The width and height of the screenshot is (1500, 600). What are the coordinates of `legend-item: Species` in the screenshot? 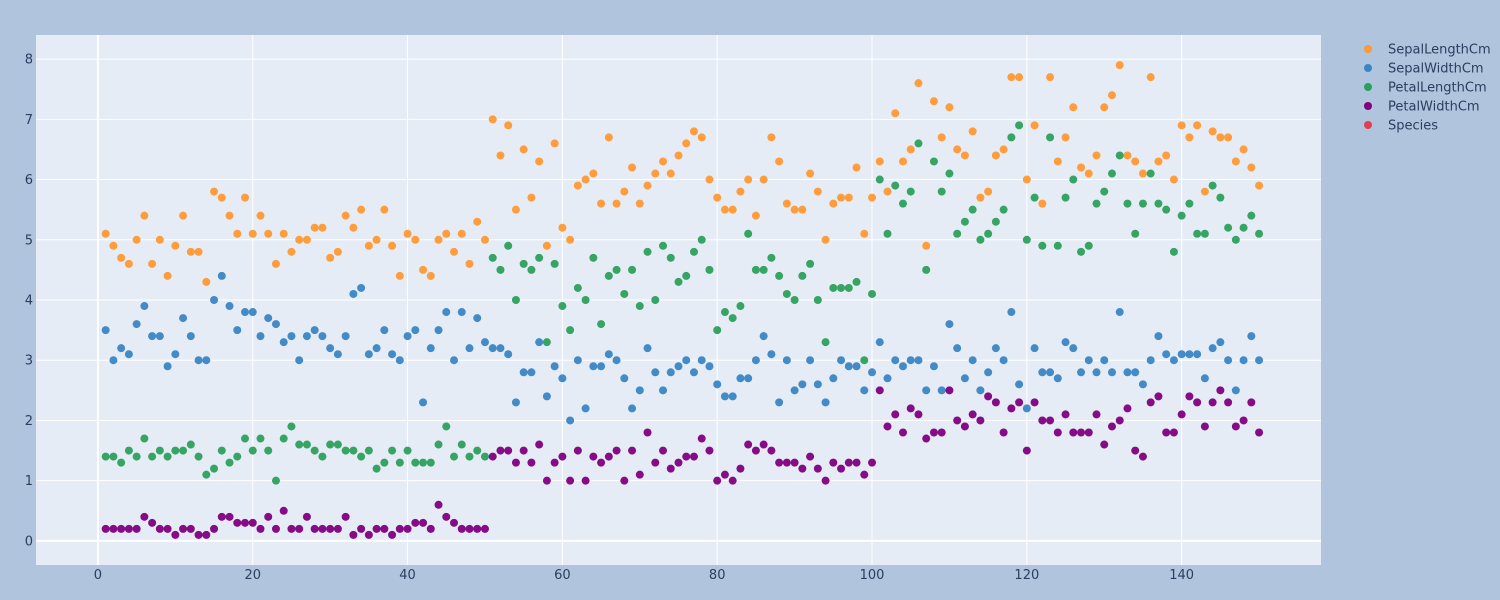 It's located at (1401, 126).